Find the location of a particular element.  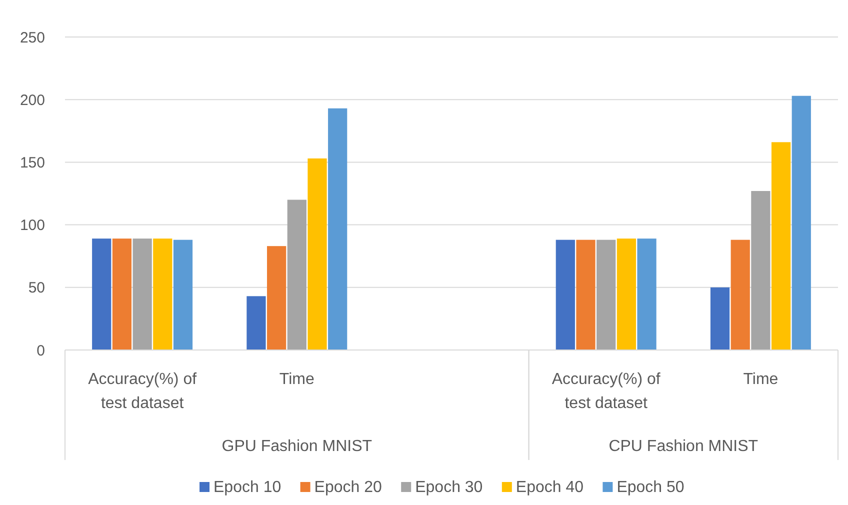

y-tick-label: 100 is located at coordinates (32, 225).